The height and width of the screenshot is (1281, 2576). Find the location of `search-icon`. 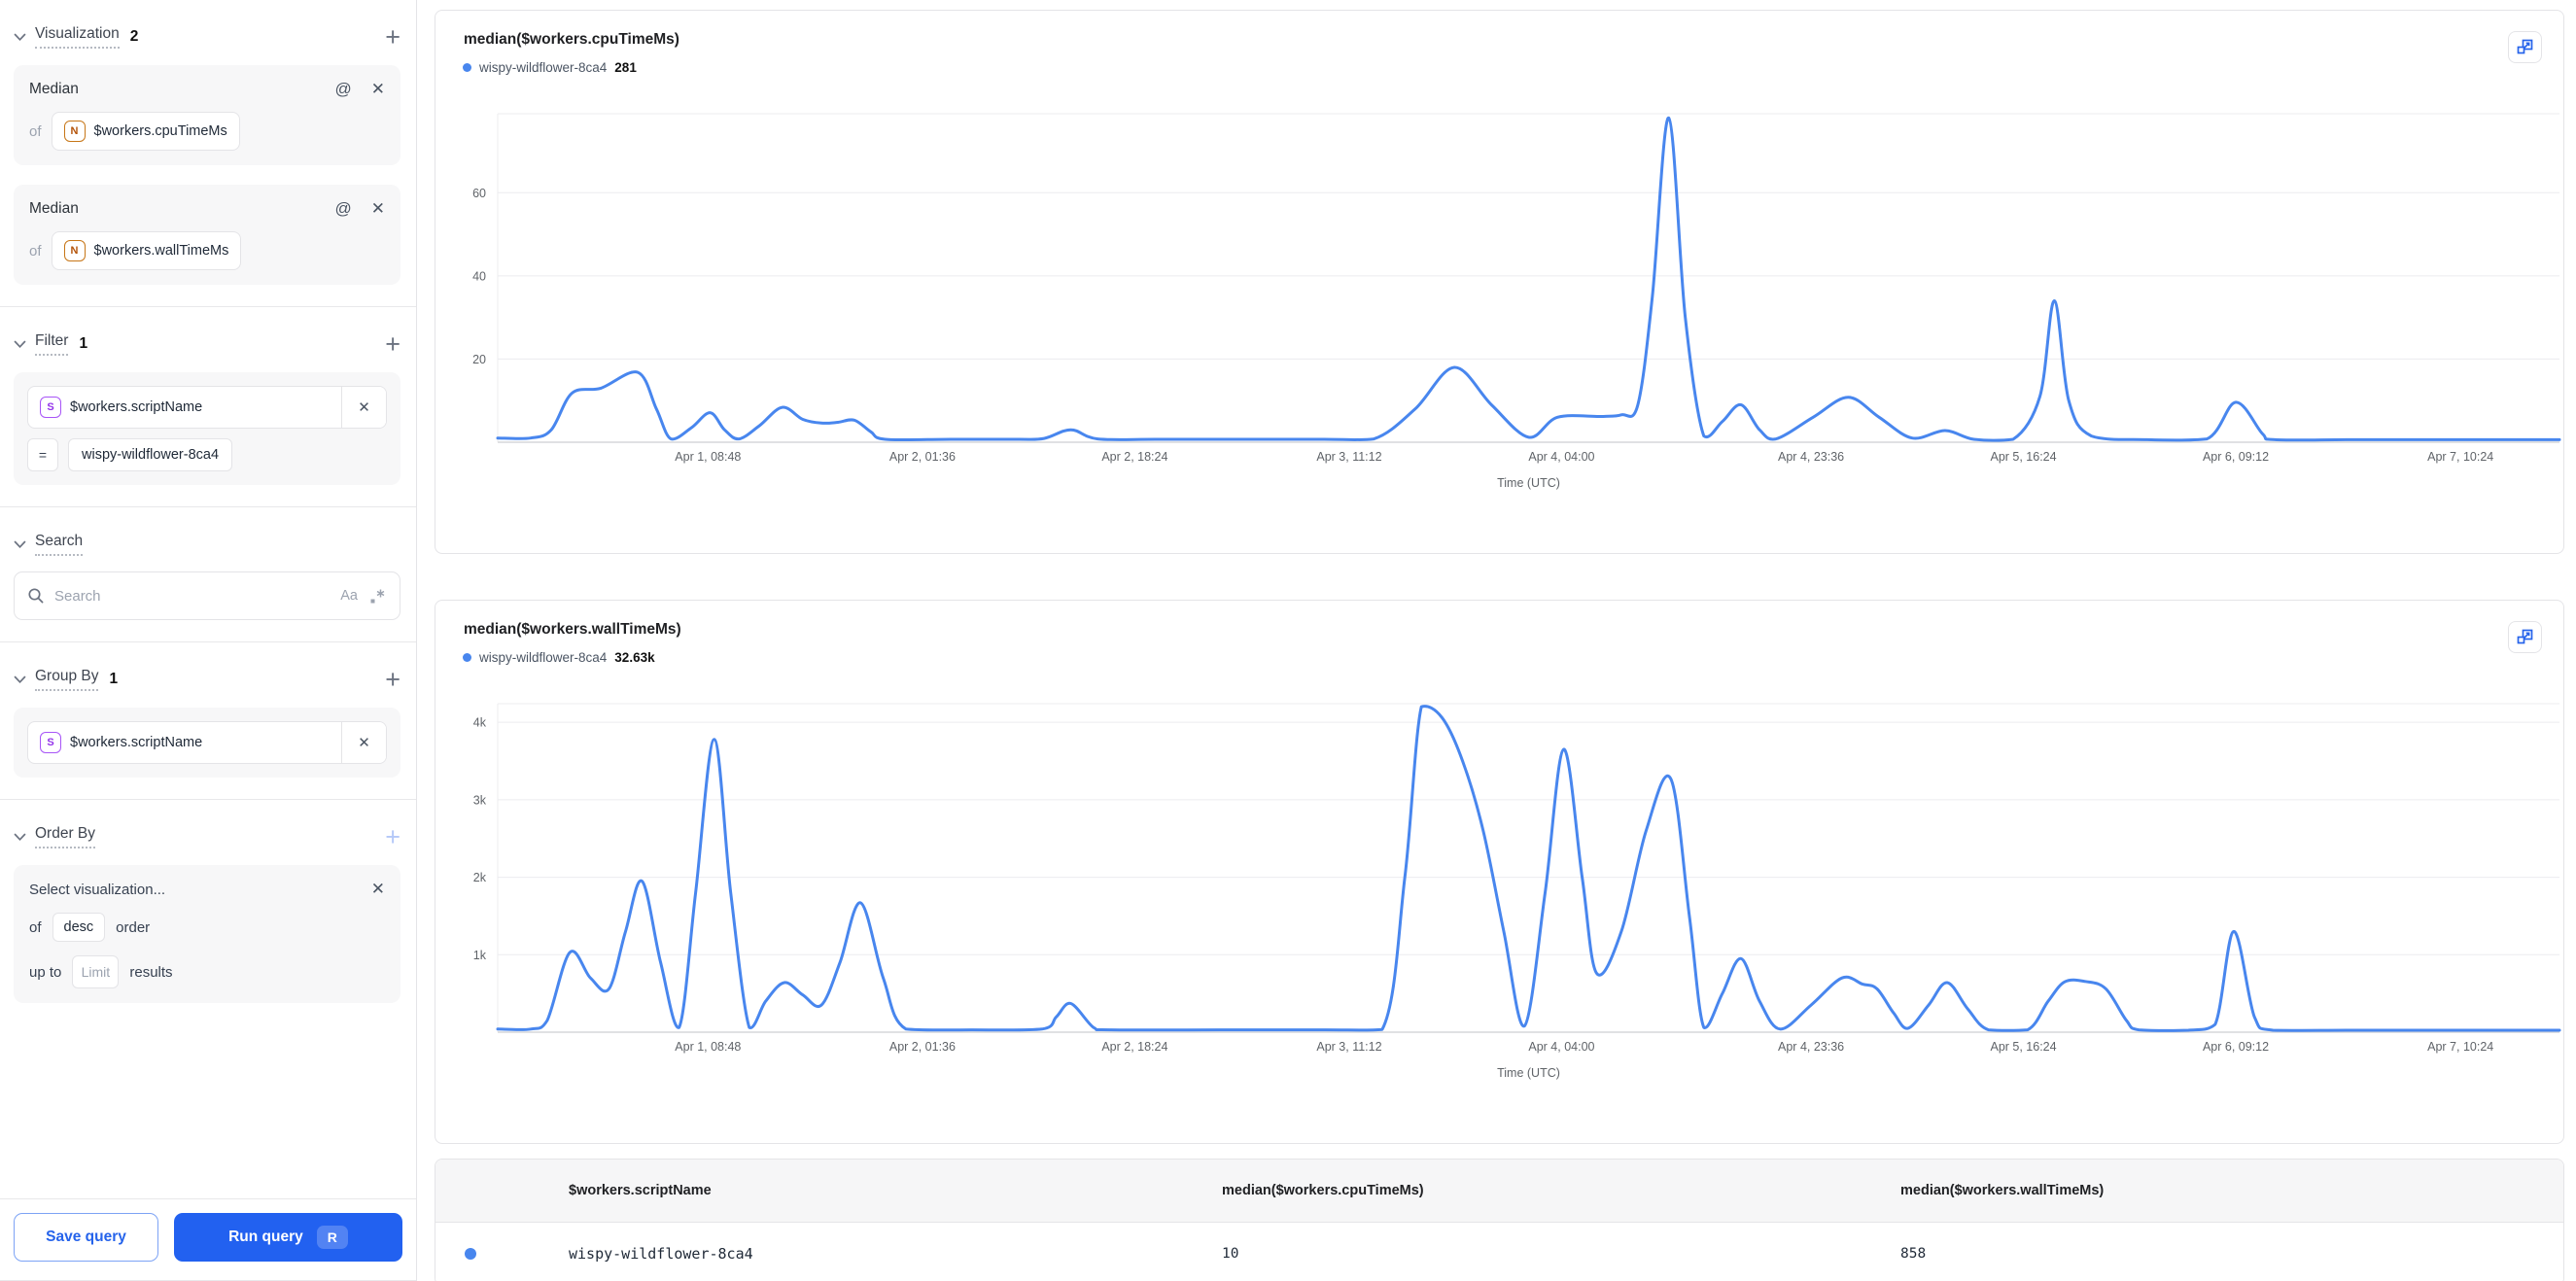

search-icon is located at coordinates (36, 596).